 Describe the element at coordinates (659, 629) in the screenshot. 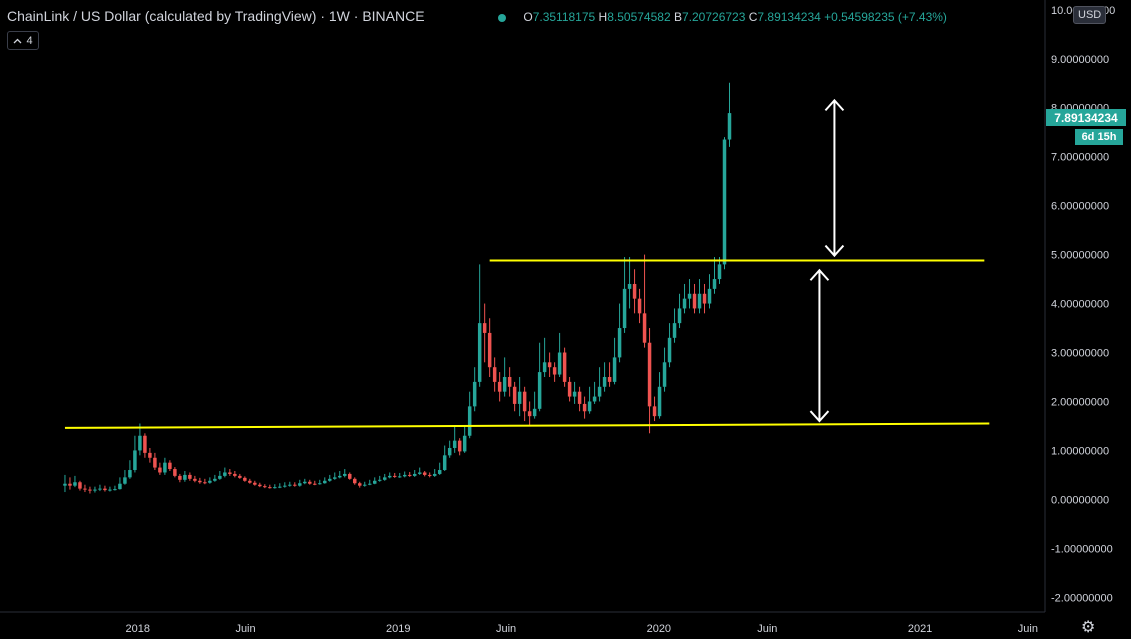

I see `x-tick-label: 2020` at that location.